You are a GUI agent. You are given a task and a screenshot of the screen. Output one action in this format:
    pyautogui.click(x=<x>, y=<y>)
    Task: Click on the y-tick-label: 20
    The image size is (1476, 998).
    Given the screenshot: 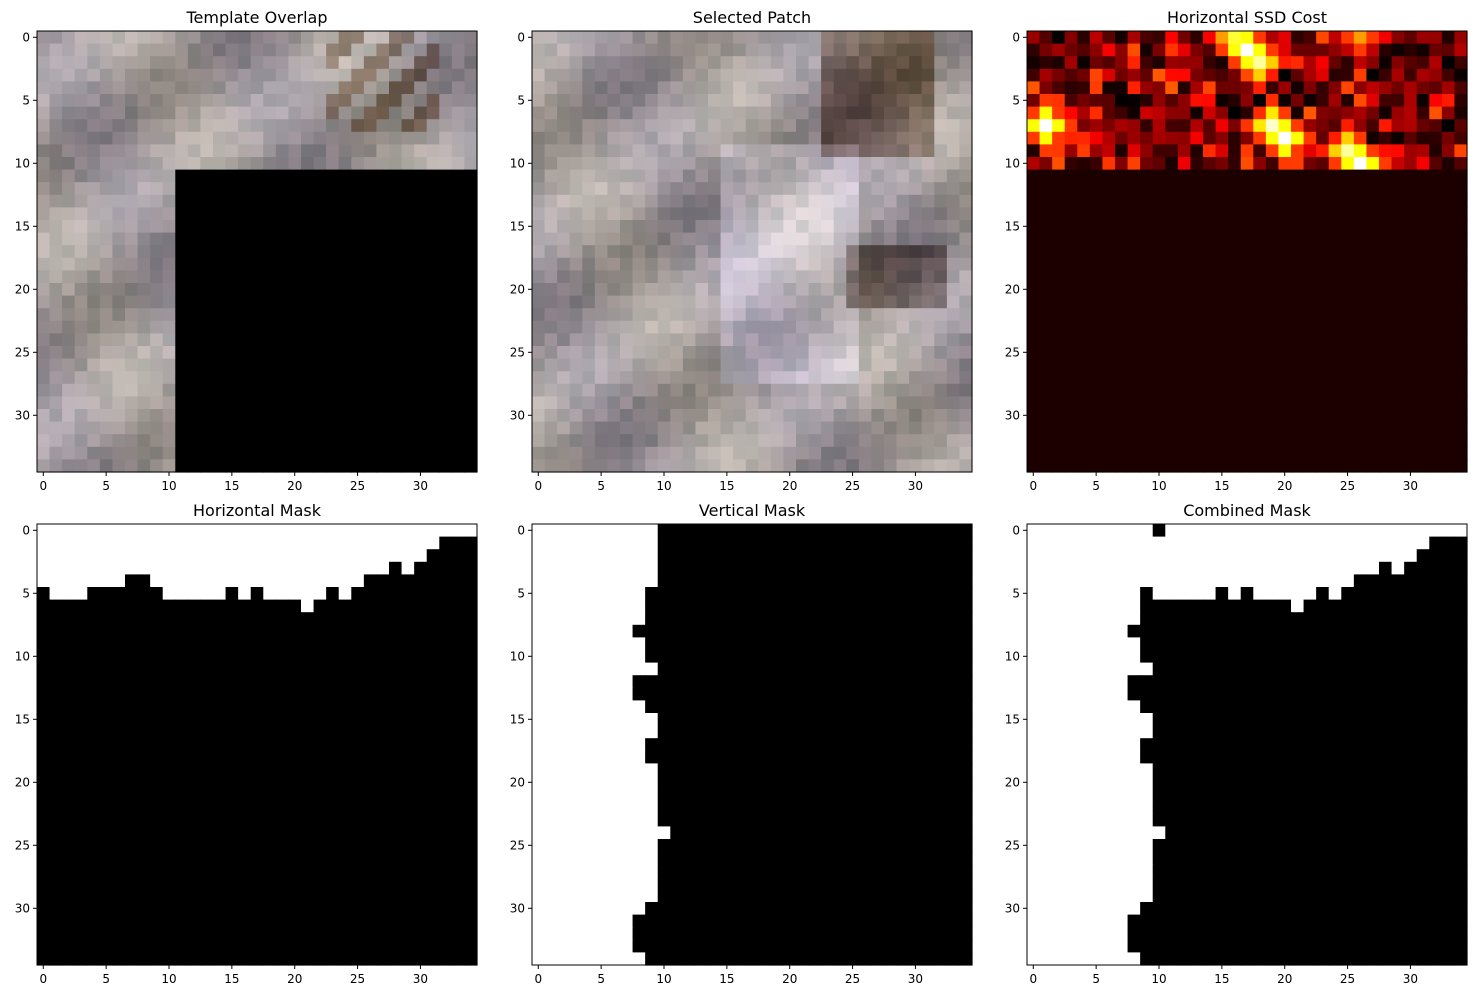 What is the action you would take?
    pyautogui.click(x=1012, y=289)
    